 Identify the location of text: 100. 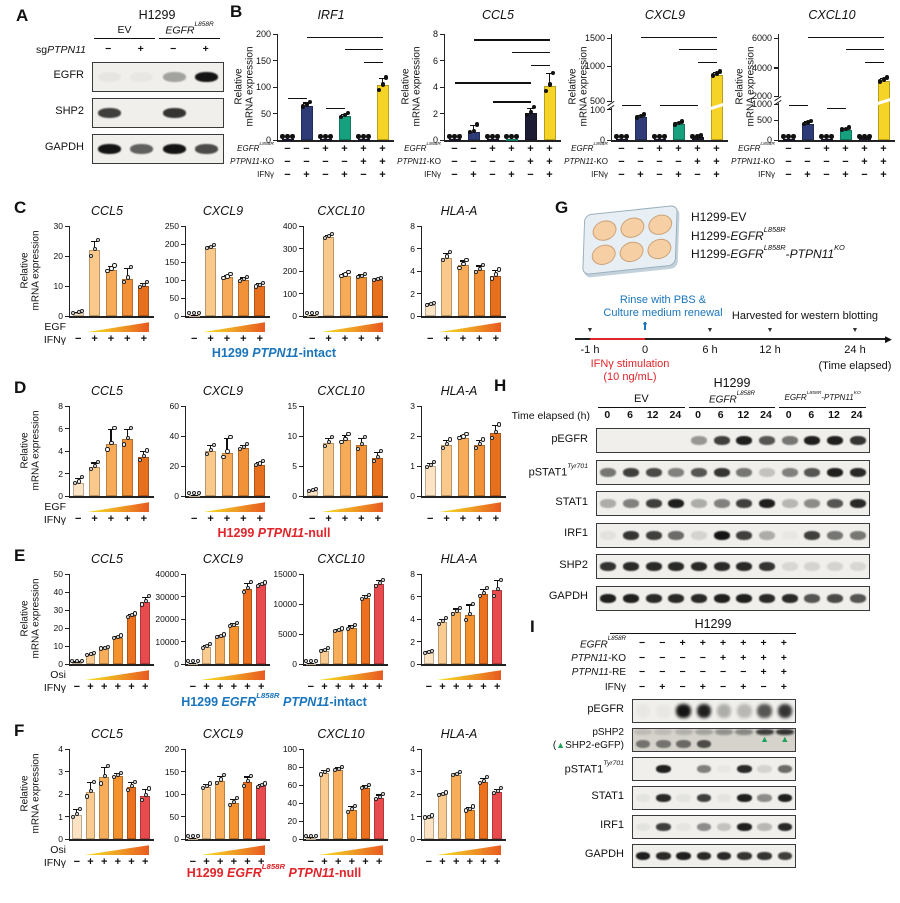
(263, 87).